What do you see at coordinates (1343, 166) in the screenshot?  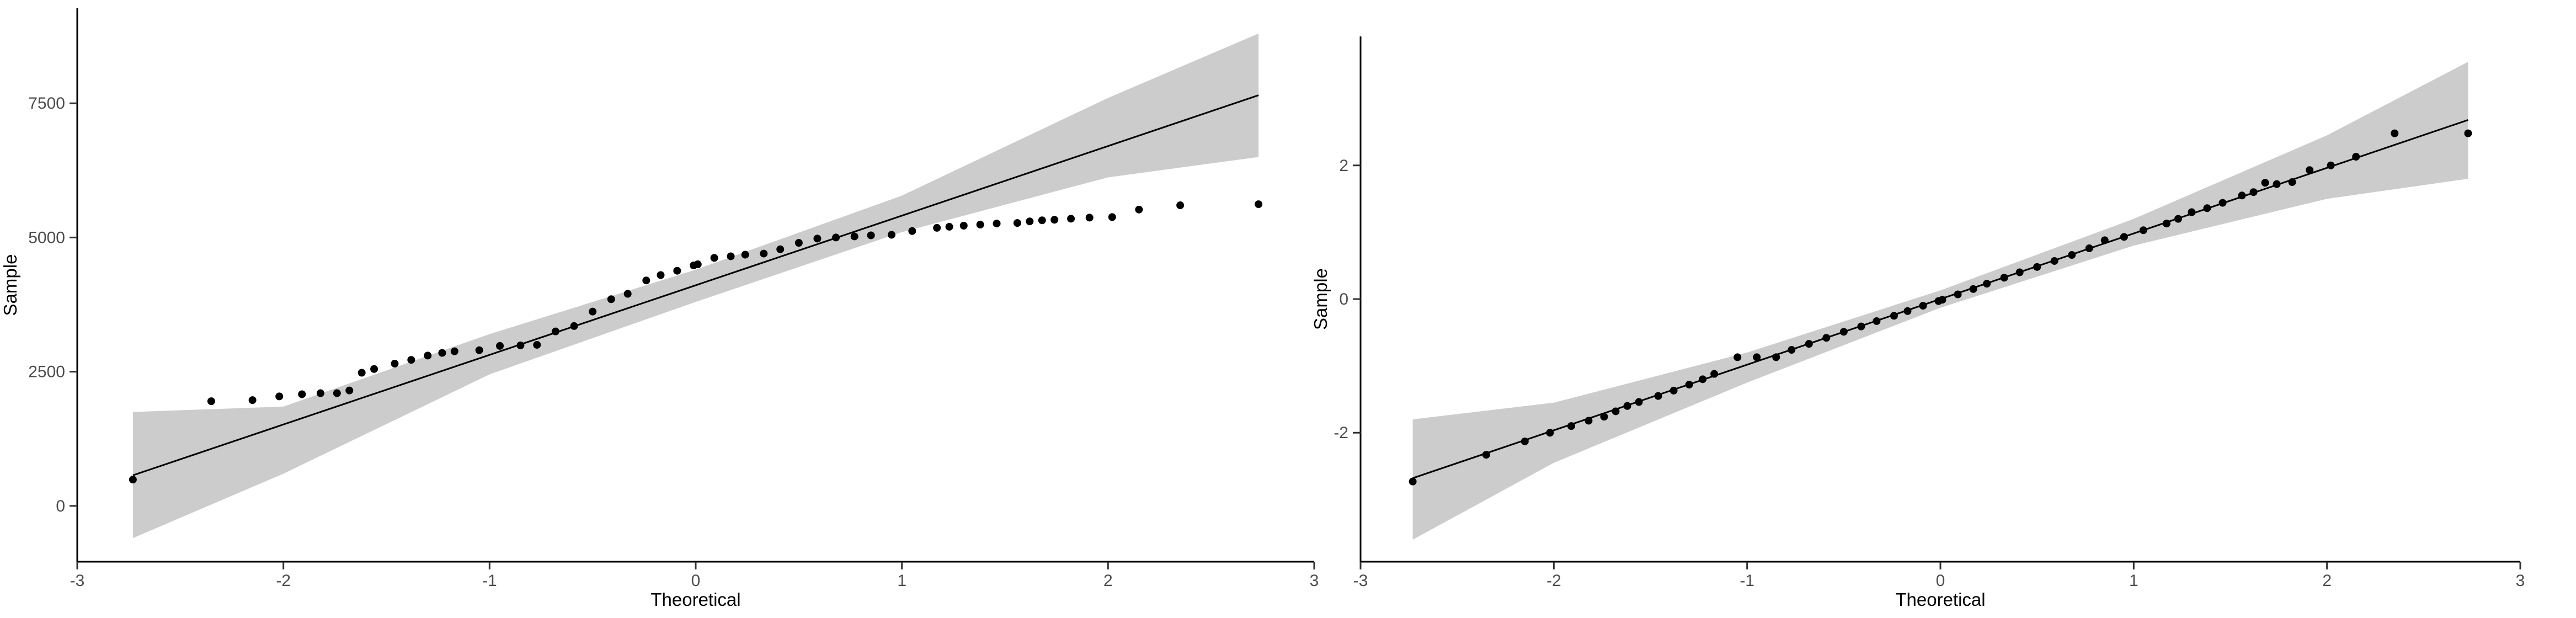 I see `y-tick-label: 2` at bounding box center [1343, 166].